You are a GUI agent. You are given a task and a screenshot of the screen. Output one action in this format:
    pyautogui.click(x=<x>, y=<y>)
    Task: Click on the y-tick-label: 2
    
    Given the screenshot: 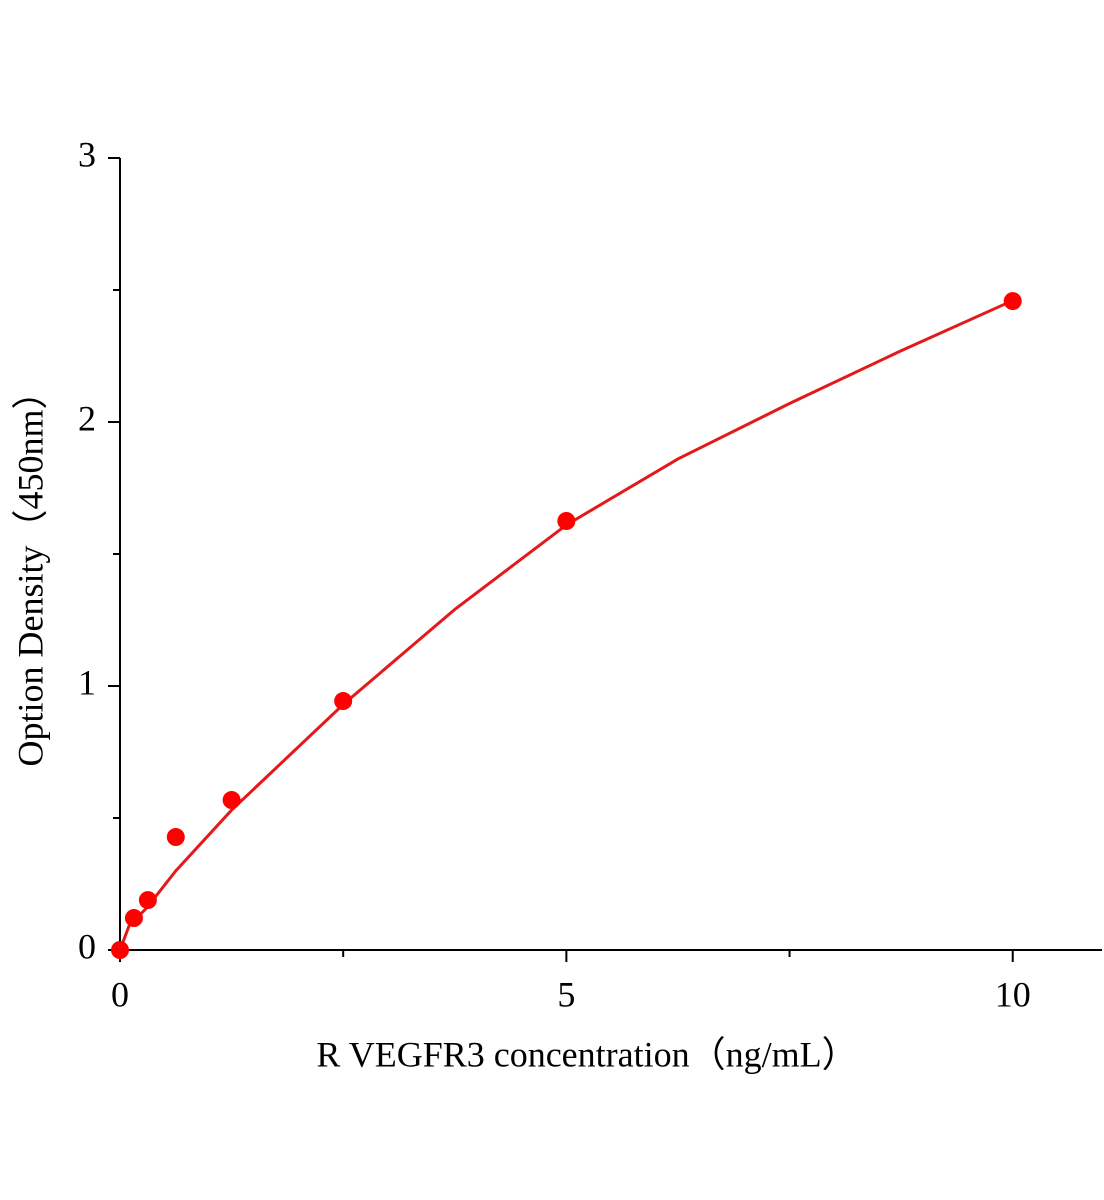 What is the action you would take?
    pyautogui.click(x=87, y=418)
    